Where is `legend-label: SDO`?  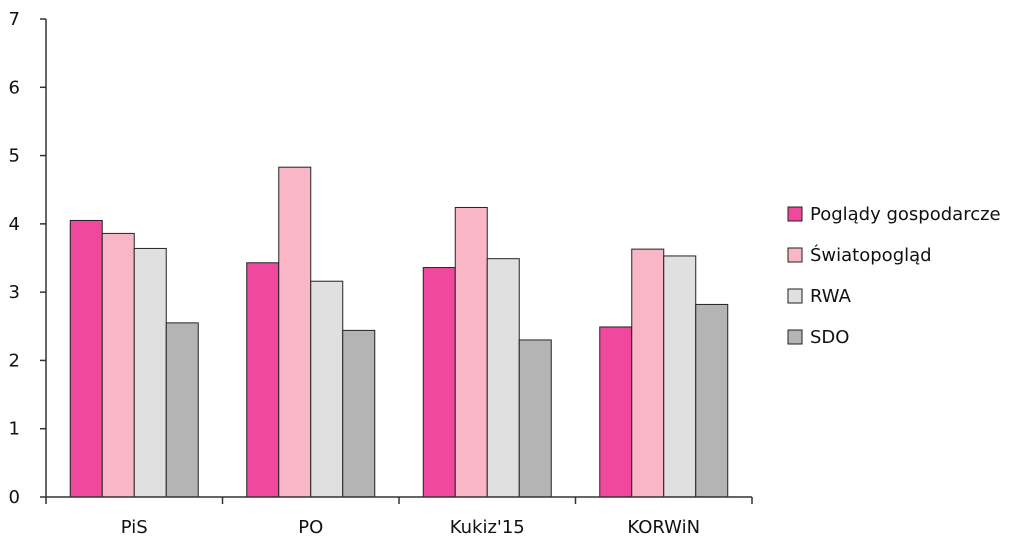
legend-label: SDO is located at coordinates (829, 337).